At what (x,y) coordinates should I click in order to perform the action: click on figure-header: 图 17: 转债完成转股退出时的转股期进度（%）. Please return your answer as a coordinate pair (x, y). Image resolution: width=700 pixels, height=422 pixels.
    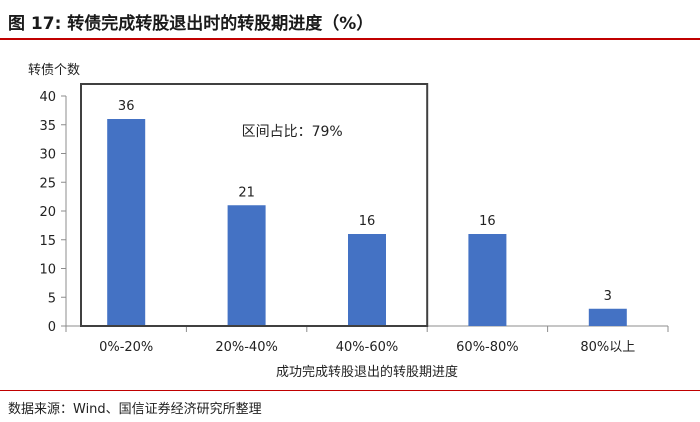
    Looking at the image, I should click on (350, 21).